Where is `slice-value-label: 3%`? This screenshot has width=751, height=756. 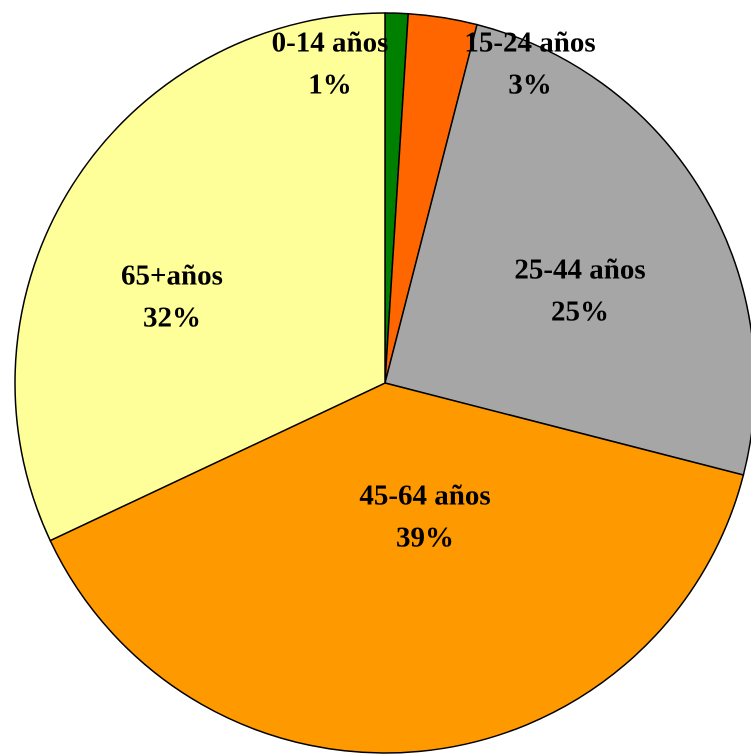
slice-value-label: 3% is located at coordinates (530, 85).